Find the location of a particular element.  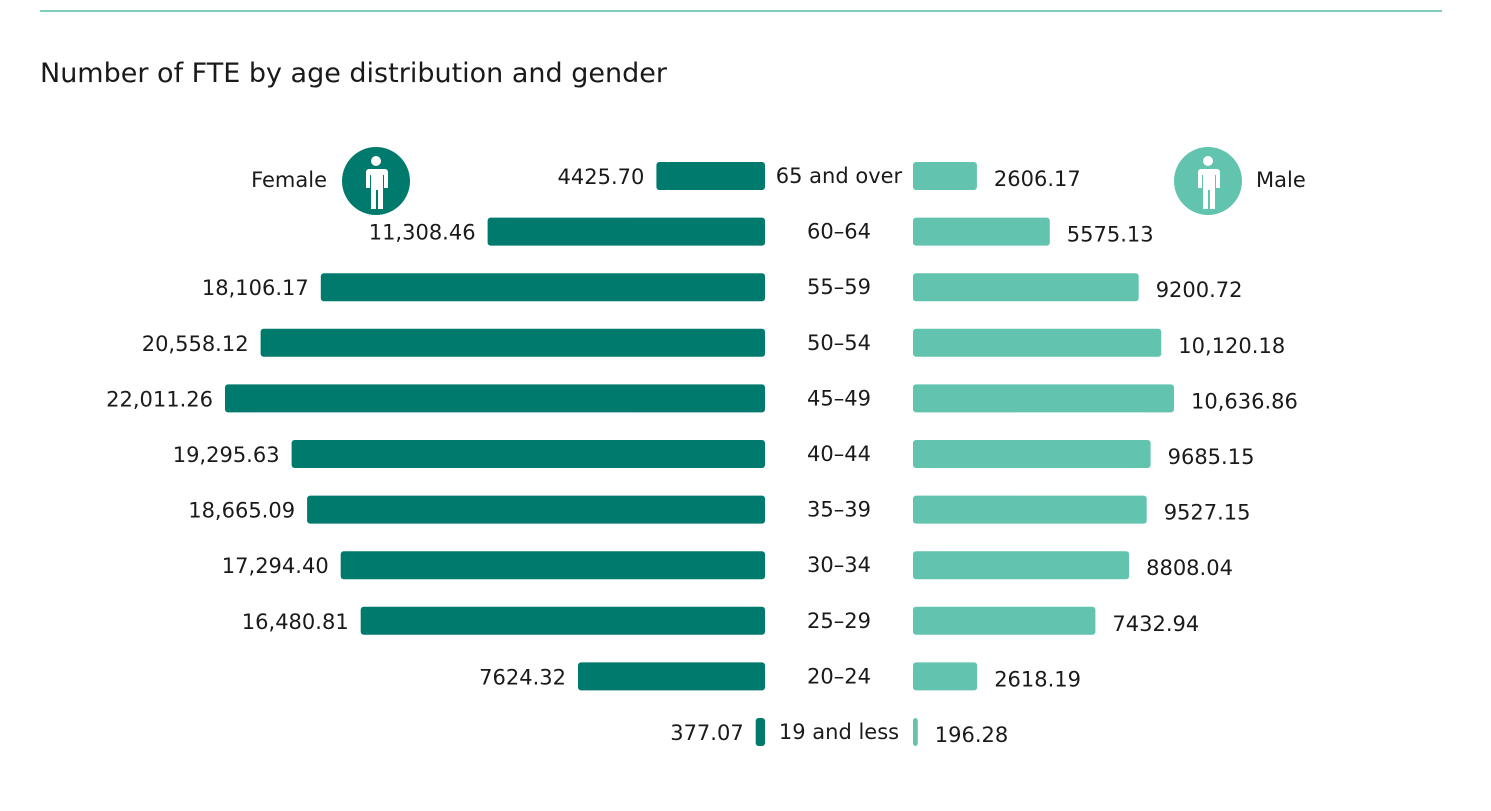

male-person-icon is located at coordinates (1208, 181).